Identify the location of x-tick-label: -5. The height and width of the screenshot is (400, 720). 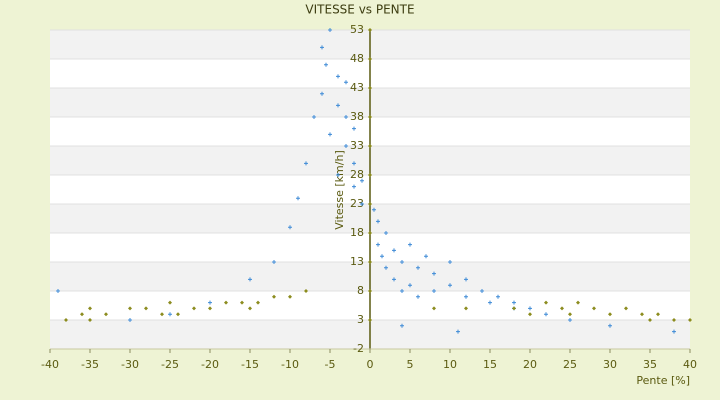
(330, 364).